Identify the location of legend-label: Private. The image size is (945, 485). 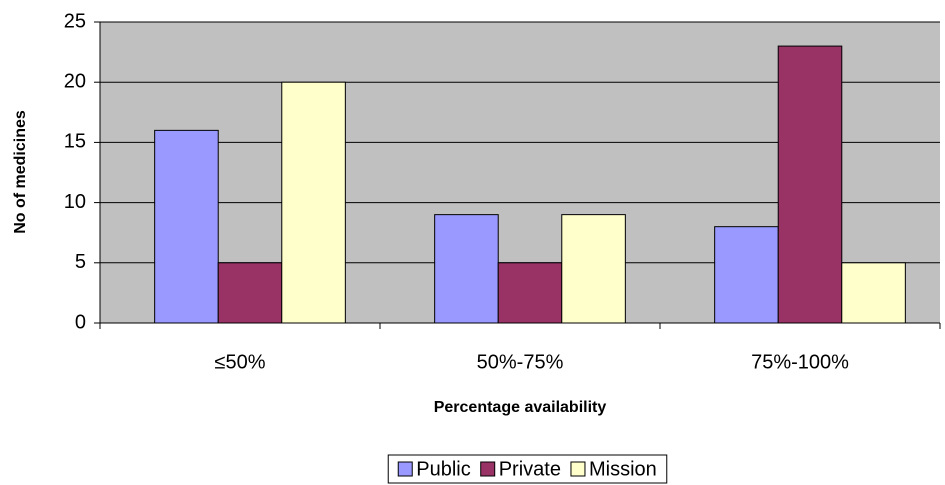
(530, 469).